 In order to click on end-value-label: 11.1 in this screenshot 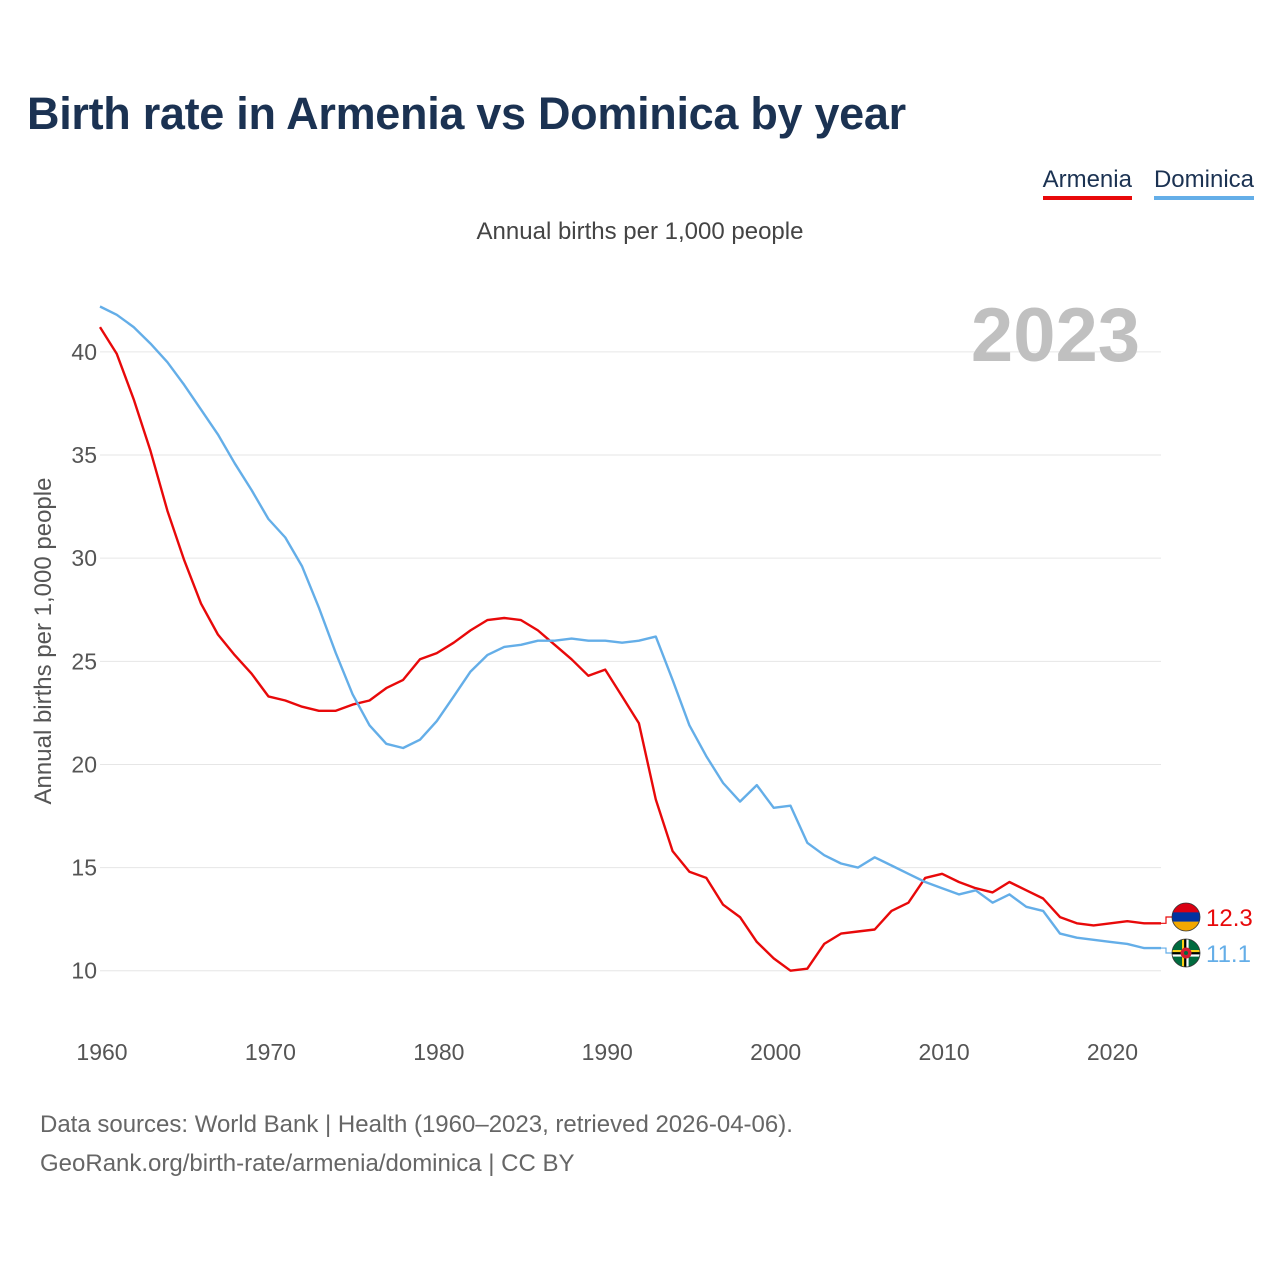, I will do `click(1228, 954)`.